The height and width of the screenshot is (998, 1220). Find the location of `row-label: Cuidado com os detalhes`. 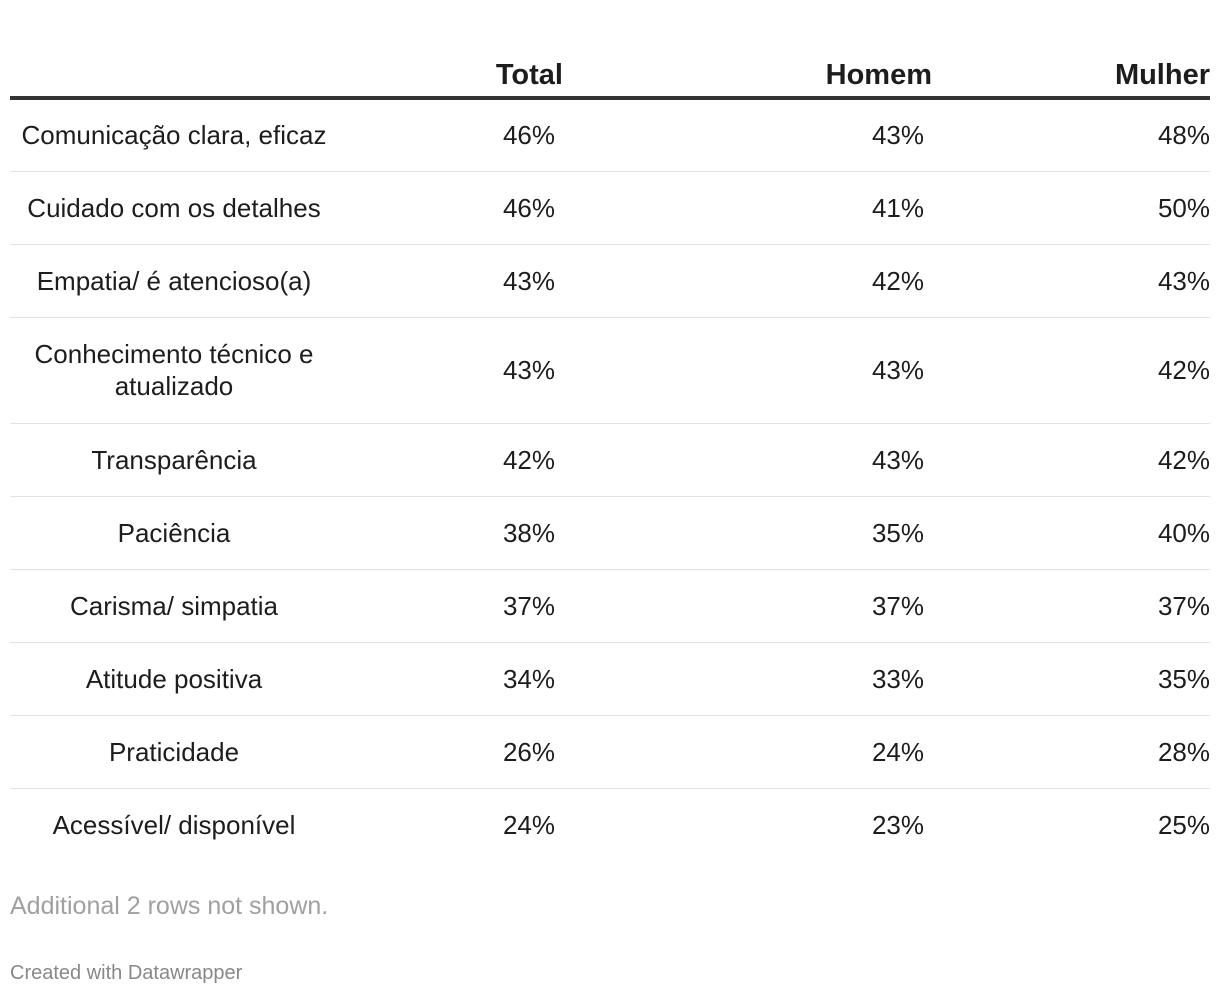

row-label: Cuidado com os detalhes is located at coordinates (174, 208).